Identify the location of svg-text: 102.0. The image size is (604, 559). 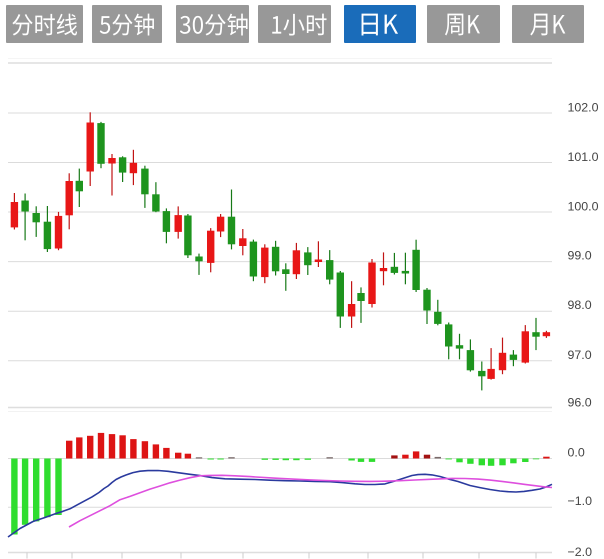
(583, 108).